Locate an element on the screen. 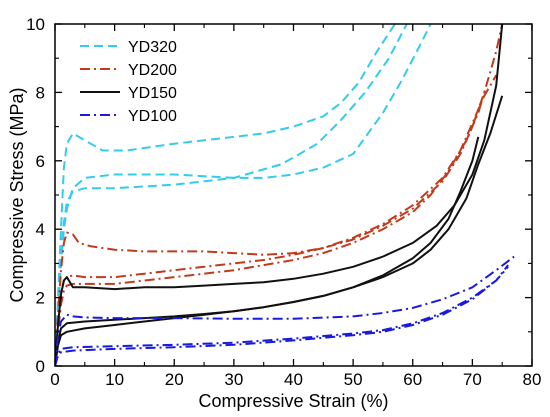 This screenshot has height=417, width=550. legend-label-yd200: YD200 is located at coordinates (152, 70).